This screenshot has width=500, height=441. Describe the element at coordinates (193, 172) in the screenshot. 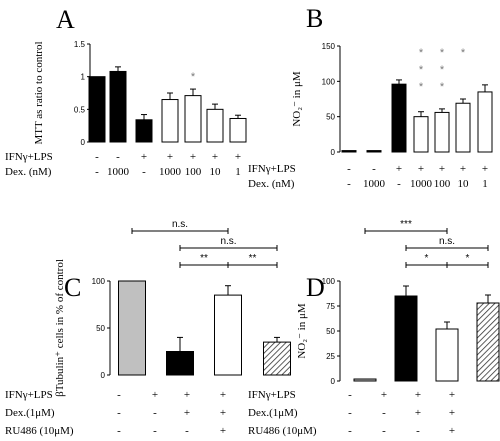

I see `condition-cell: 100` at that location.